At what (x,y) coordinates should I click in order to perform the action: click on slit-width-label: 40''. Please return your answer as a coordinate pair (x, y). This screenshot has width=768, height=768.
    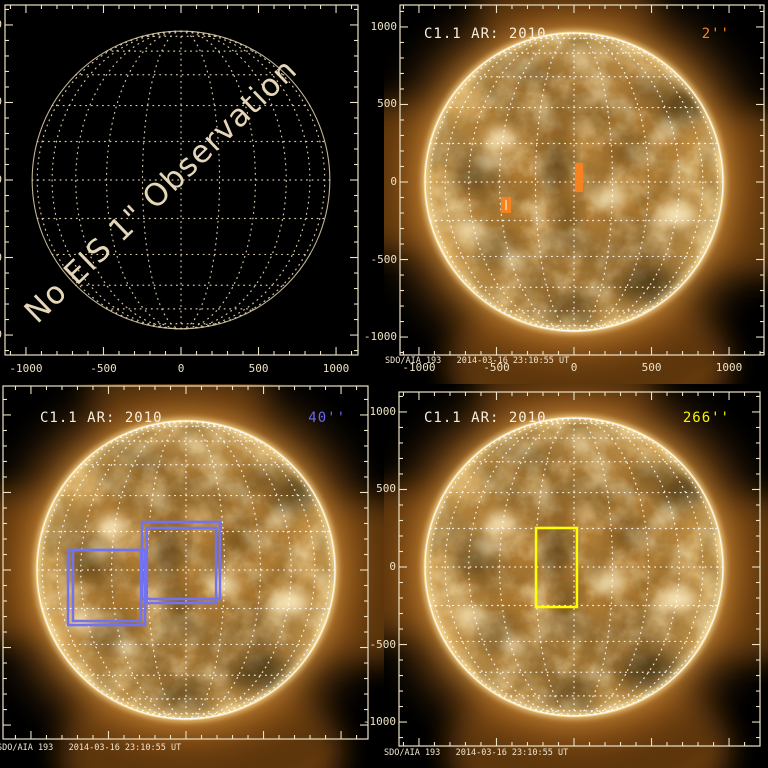
    Looking at the image, I should click on (327, 418).